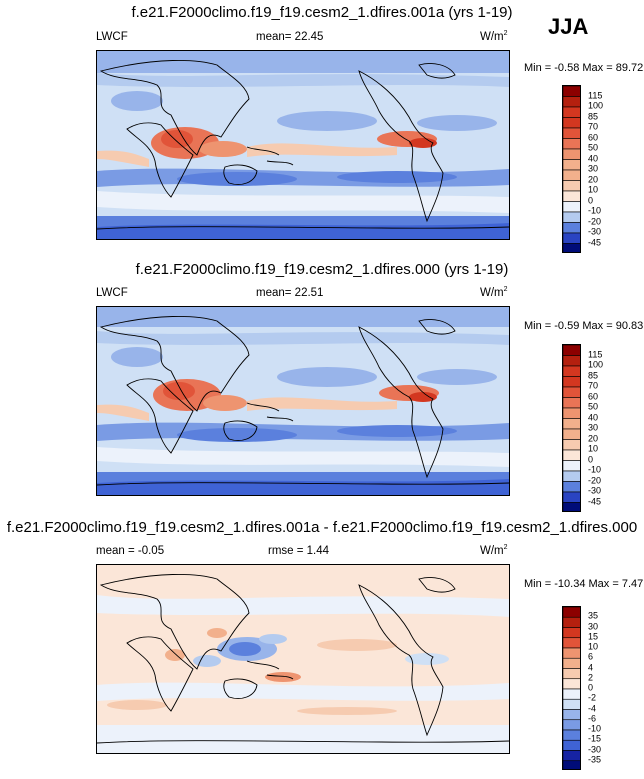 The width and height of the screenshot is (644, 779). I want to click on colorbar-tick-label: 35, so click(593, 615).